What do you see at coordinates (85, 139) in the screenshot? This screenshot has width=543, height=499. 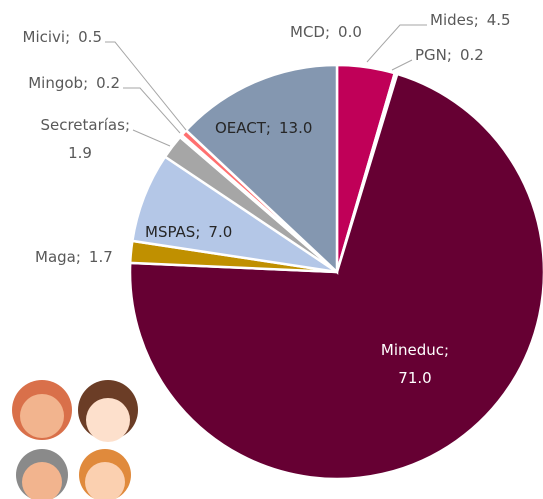 I see `slice-label: Secretarías; 1.9` at bounding box center [85, 139].